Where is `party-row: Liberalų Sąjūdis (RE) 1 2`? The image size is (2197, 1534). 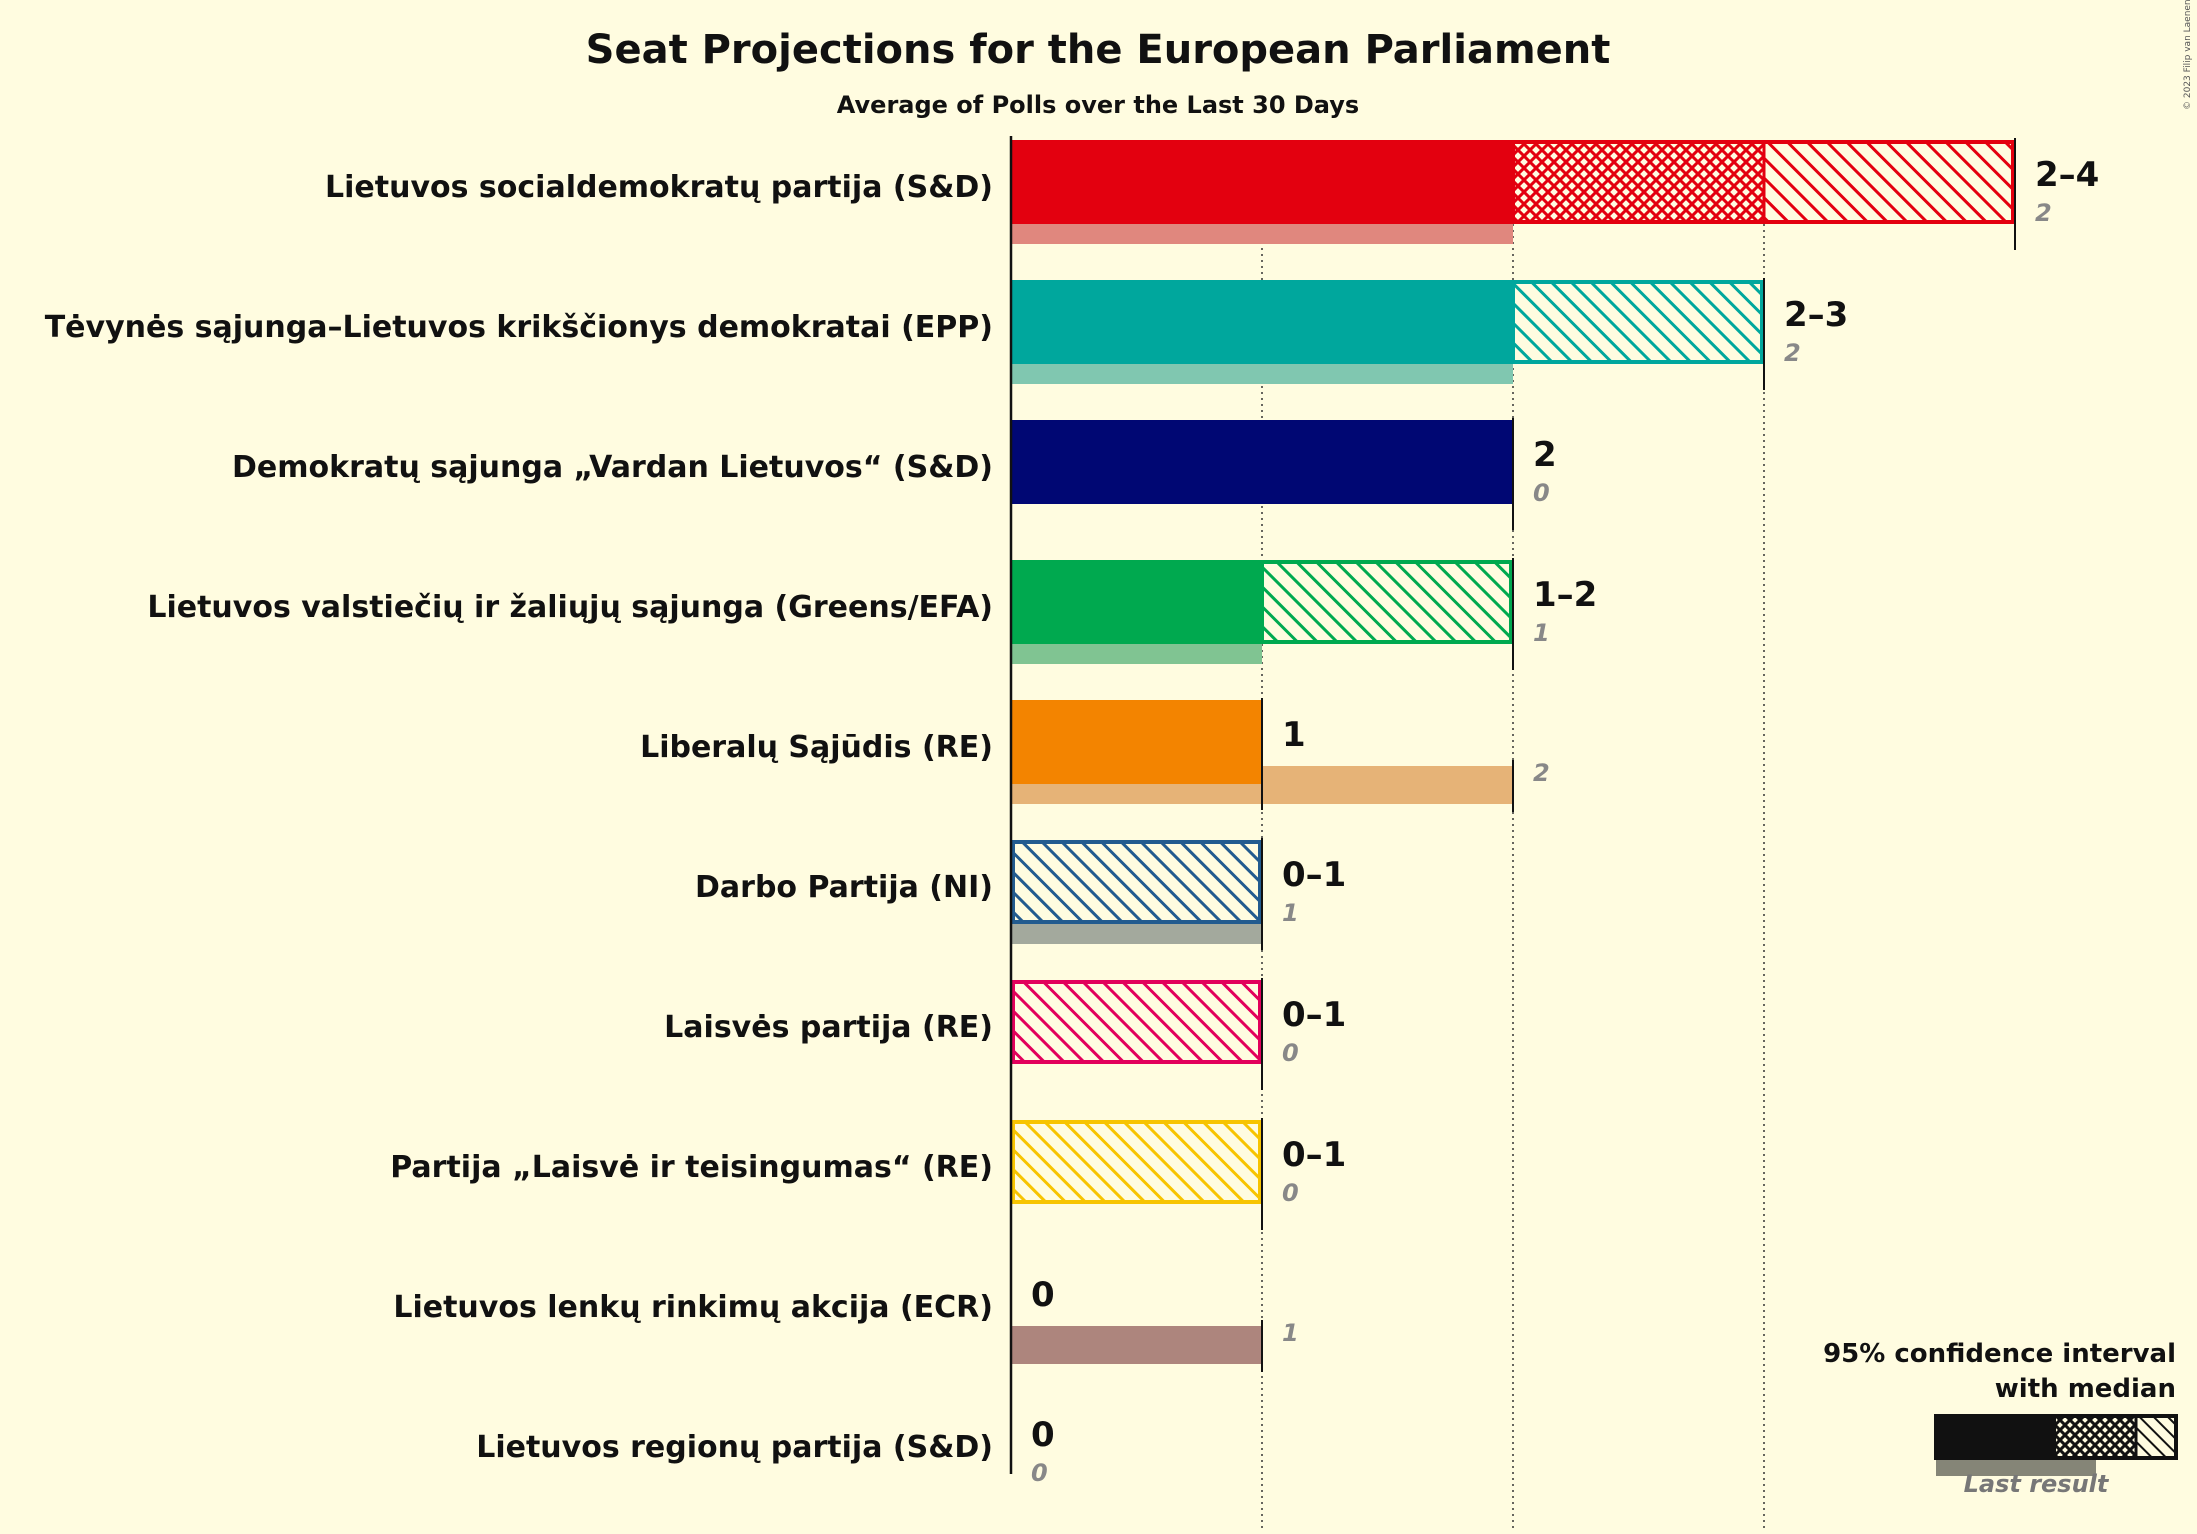 party-row: Liberalų Sąjūdis (RE) 1 2 is located at coordinates (1095, 755).